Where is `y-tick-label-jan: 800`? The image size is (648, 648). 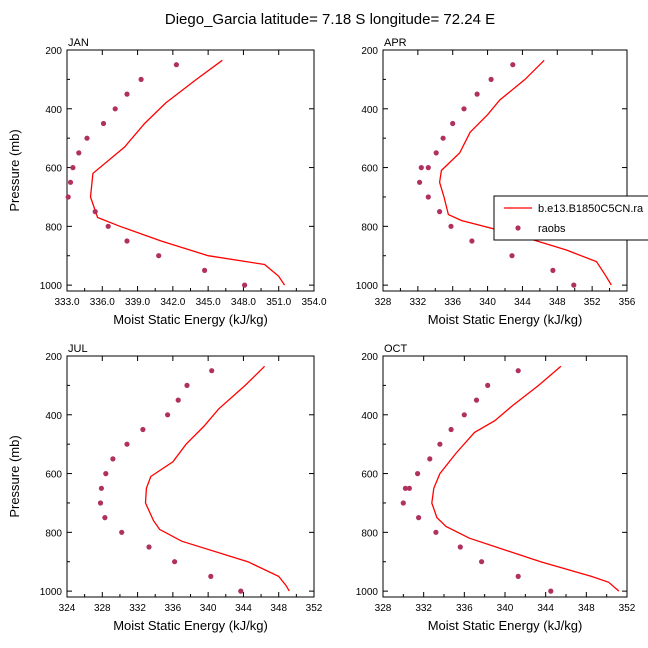 y-tick-label-jan: 800 is located at coordinates (53, 227).